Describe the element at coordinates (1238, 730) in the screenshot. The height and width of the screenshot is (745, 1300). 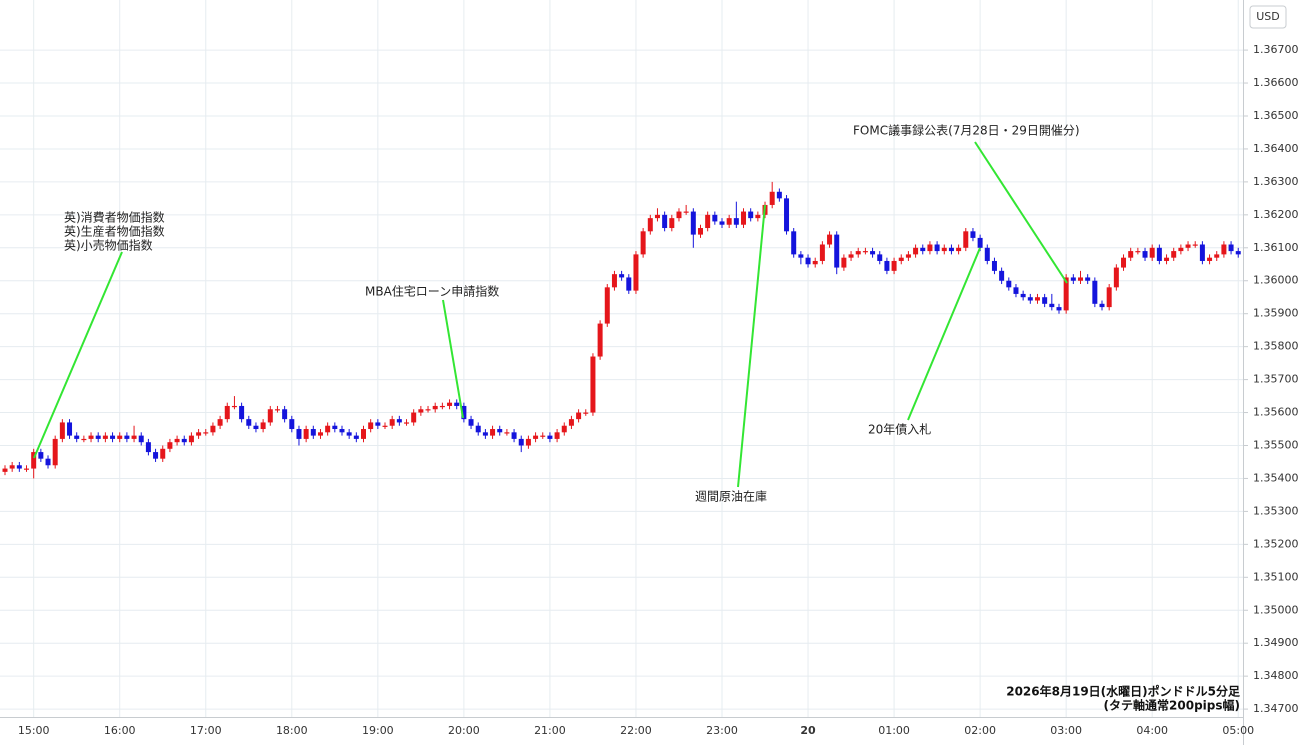
I see `x-tick-label: 05:00` at that location.